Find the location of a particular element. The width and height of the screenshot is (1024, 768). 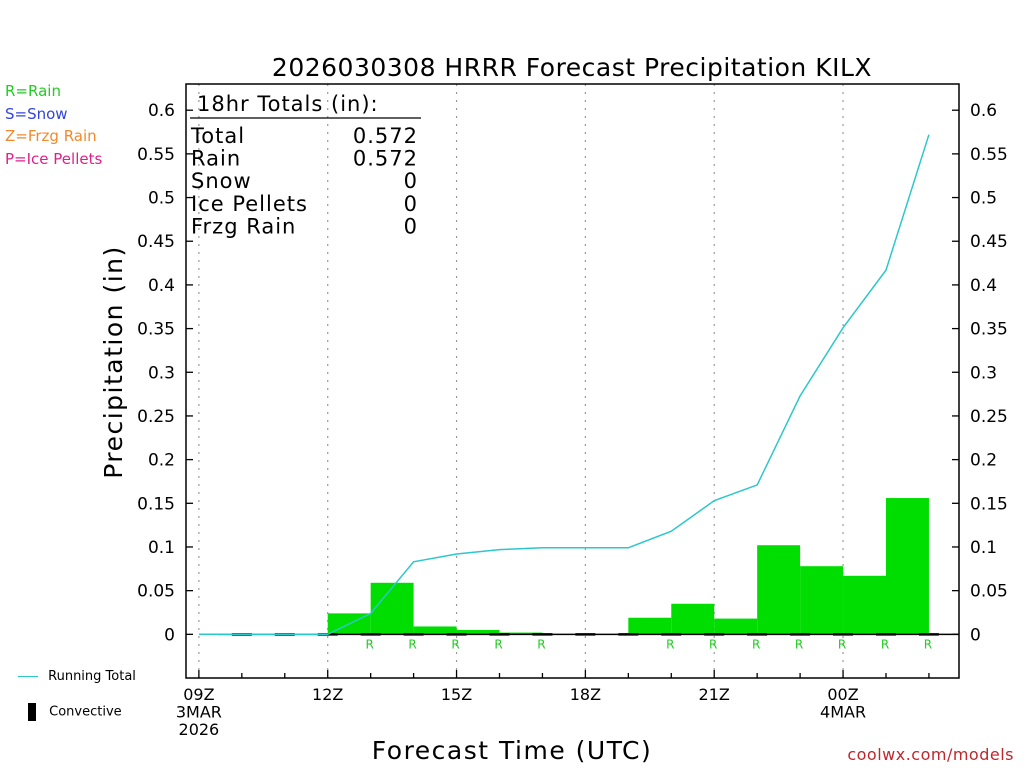

legend-rain: R=Rain is located at coordinates (33, 91).